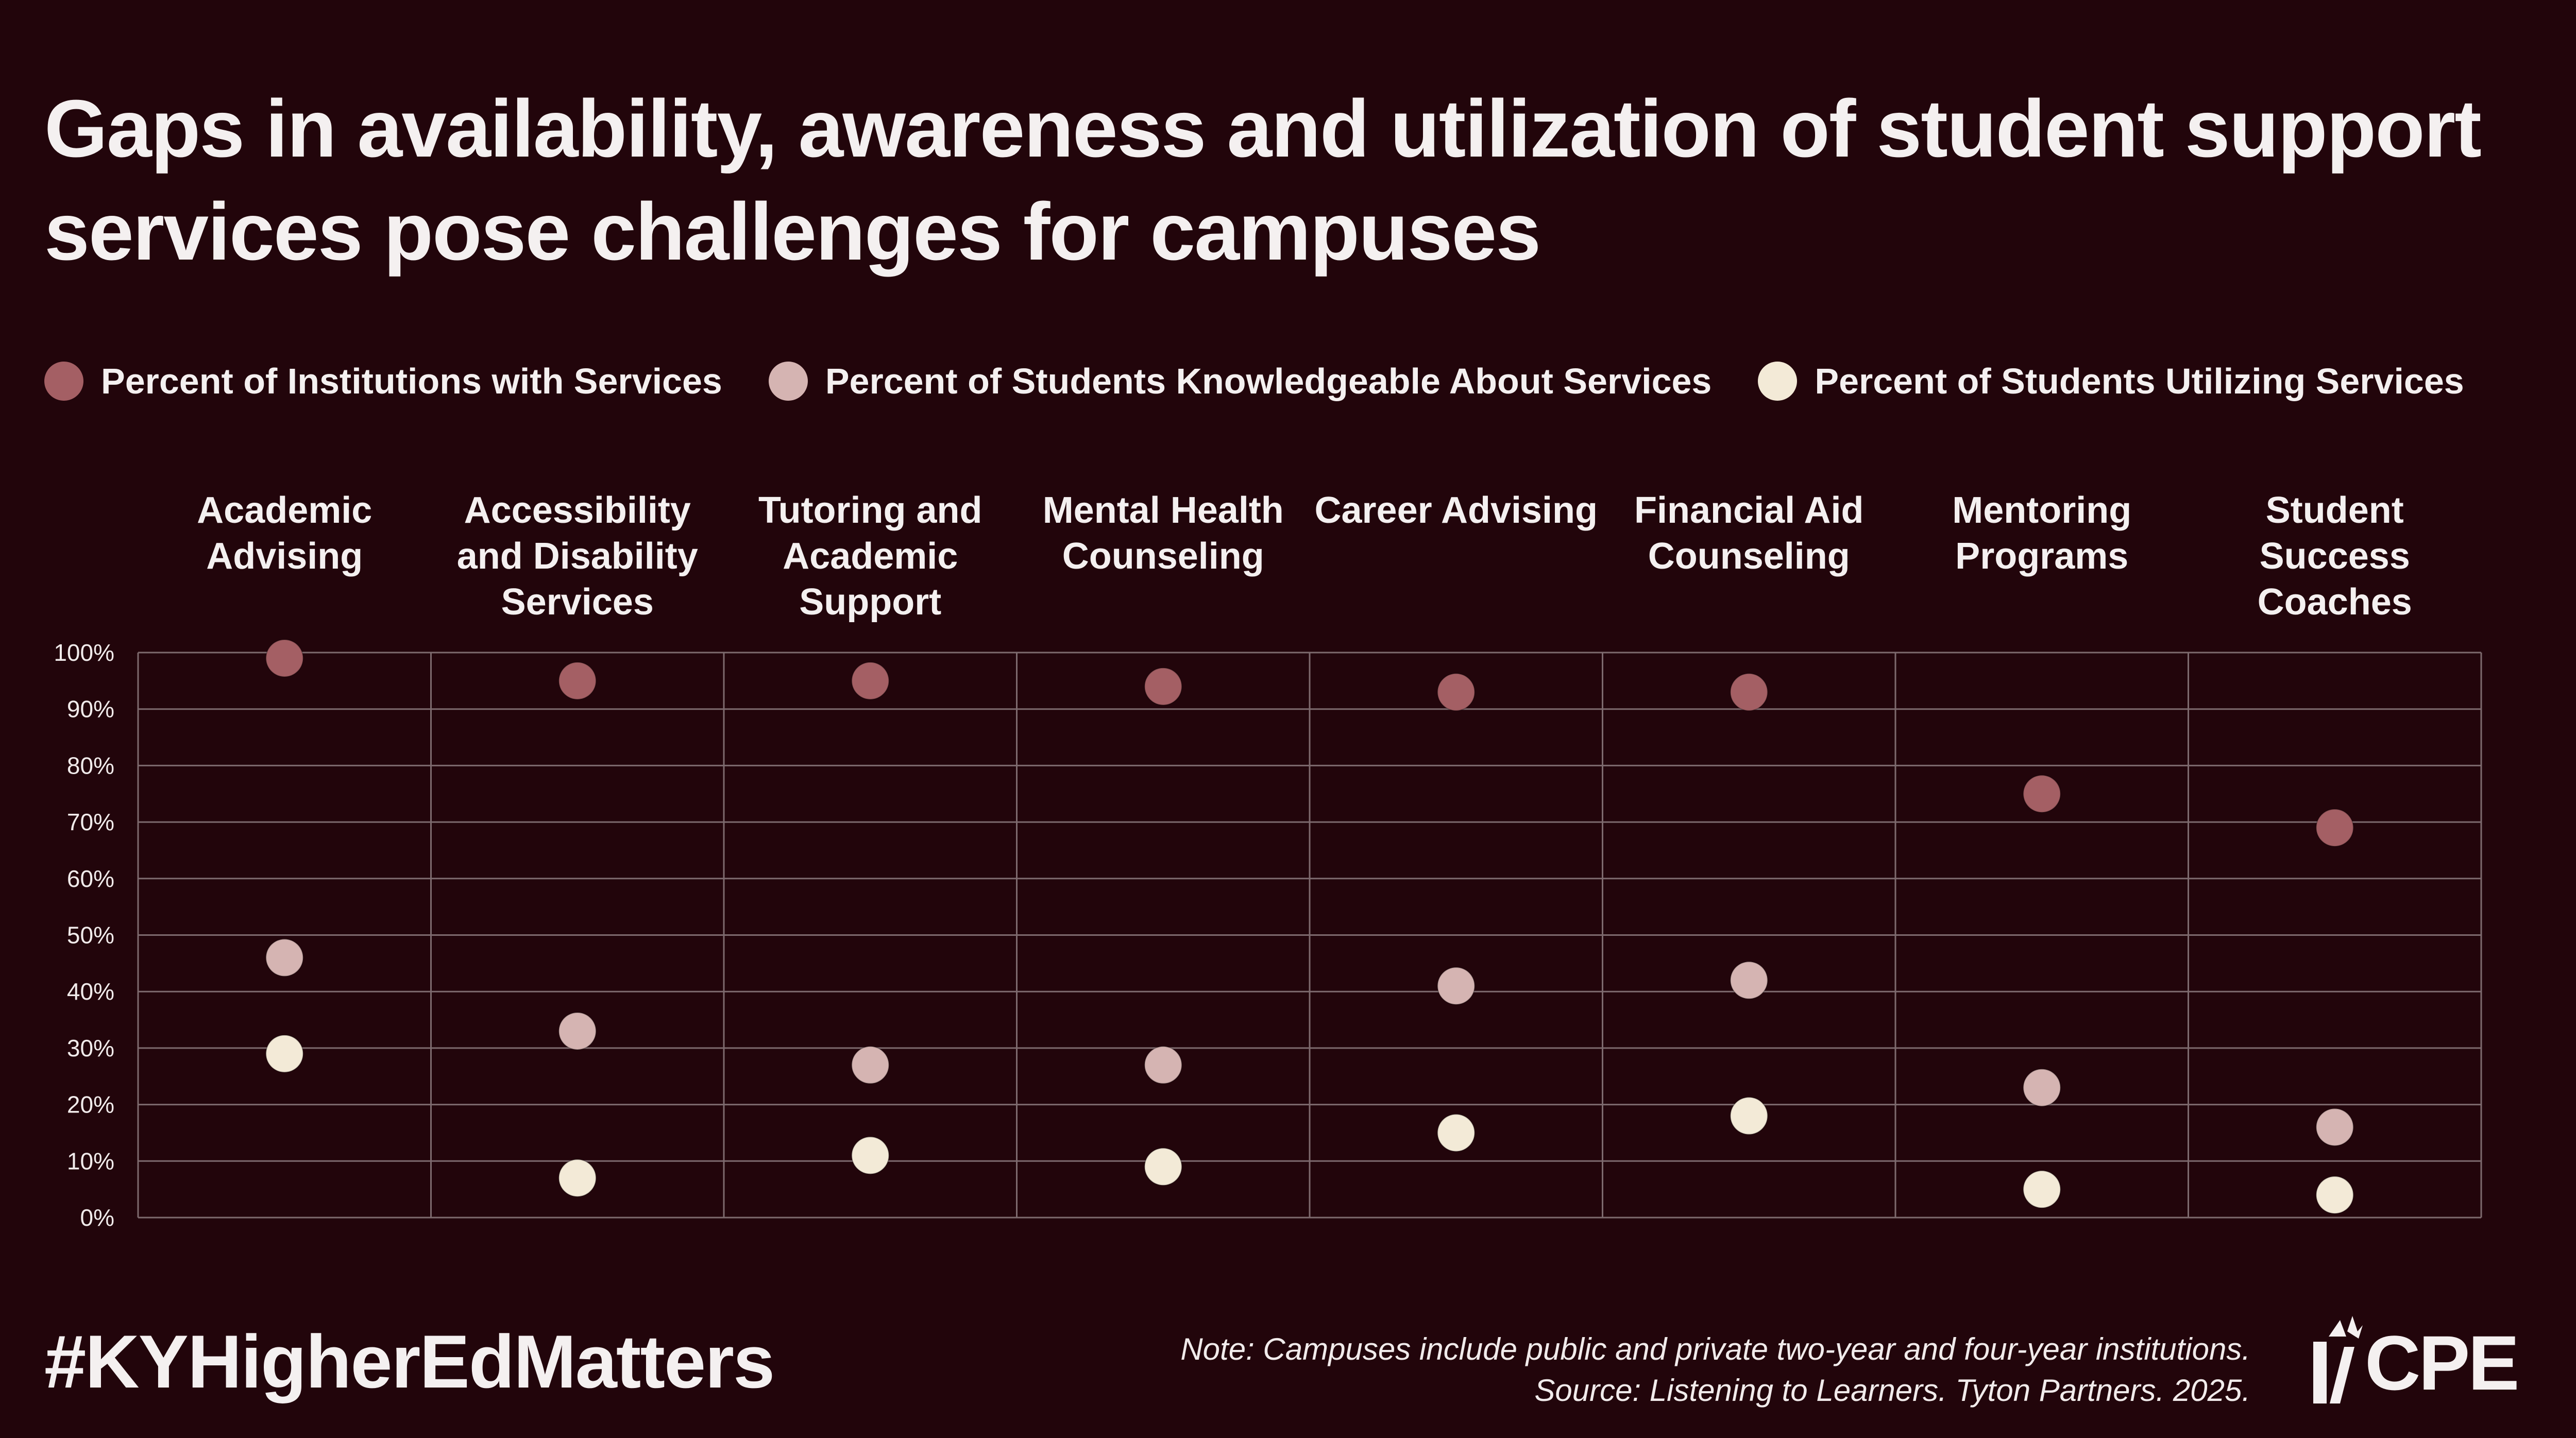  Describe the element at coordinates (284, 533) in the screenshot. I see `category-label: Academic Advising` at that location.